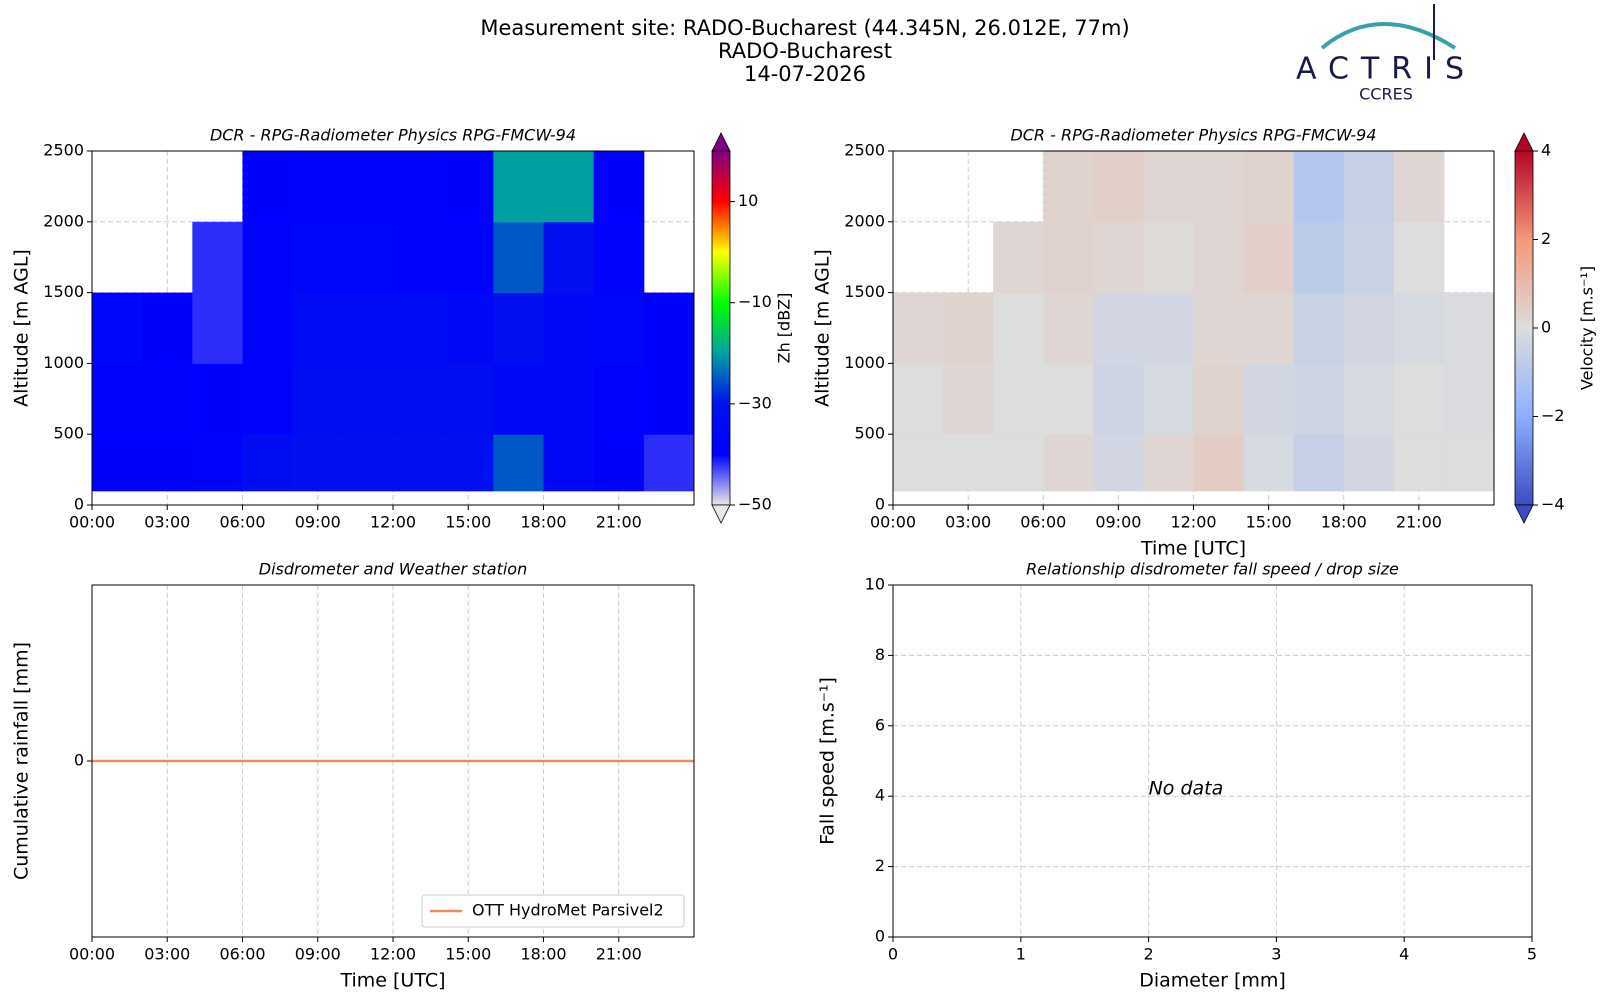  I want to click on y-tick-label: 2, so click(880, 865).